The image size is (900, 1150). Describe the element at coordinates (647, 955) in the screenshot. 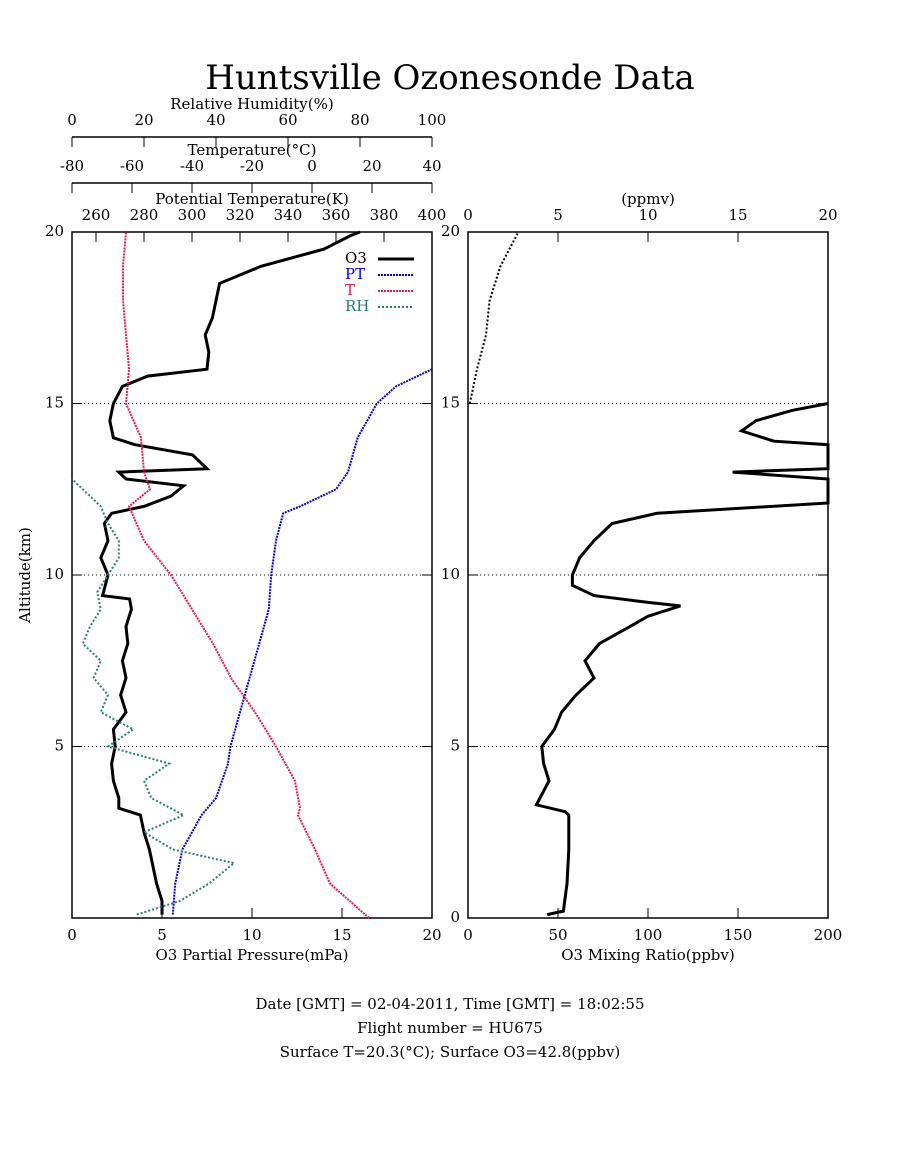

I see `x-axis-label: O3 Mixing Ratio(ppbv)` at that location.